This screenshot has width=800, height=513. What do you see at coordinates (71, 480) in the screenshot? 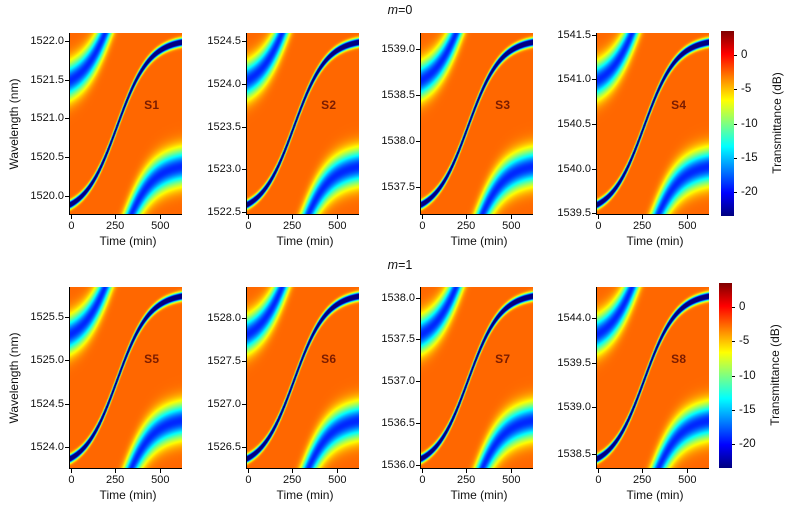
I see `x-tick-label-s5: 0` at bounding box center [71, 480].